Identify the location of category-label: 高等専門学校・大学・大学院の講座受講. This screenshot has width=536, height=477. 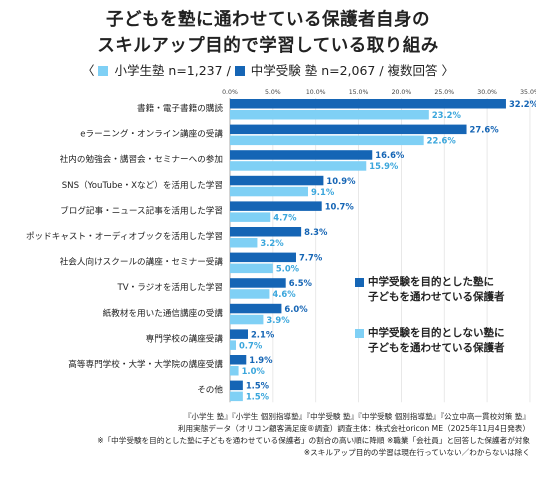
(145, 364).